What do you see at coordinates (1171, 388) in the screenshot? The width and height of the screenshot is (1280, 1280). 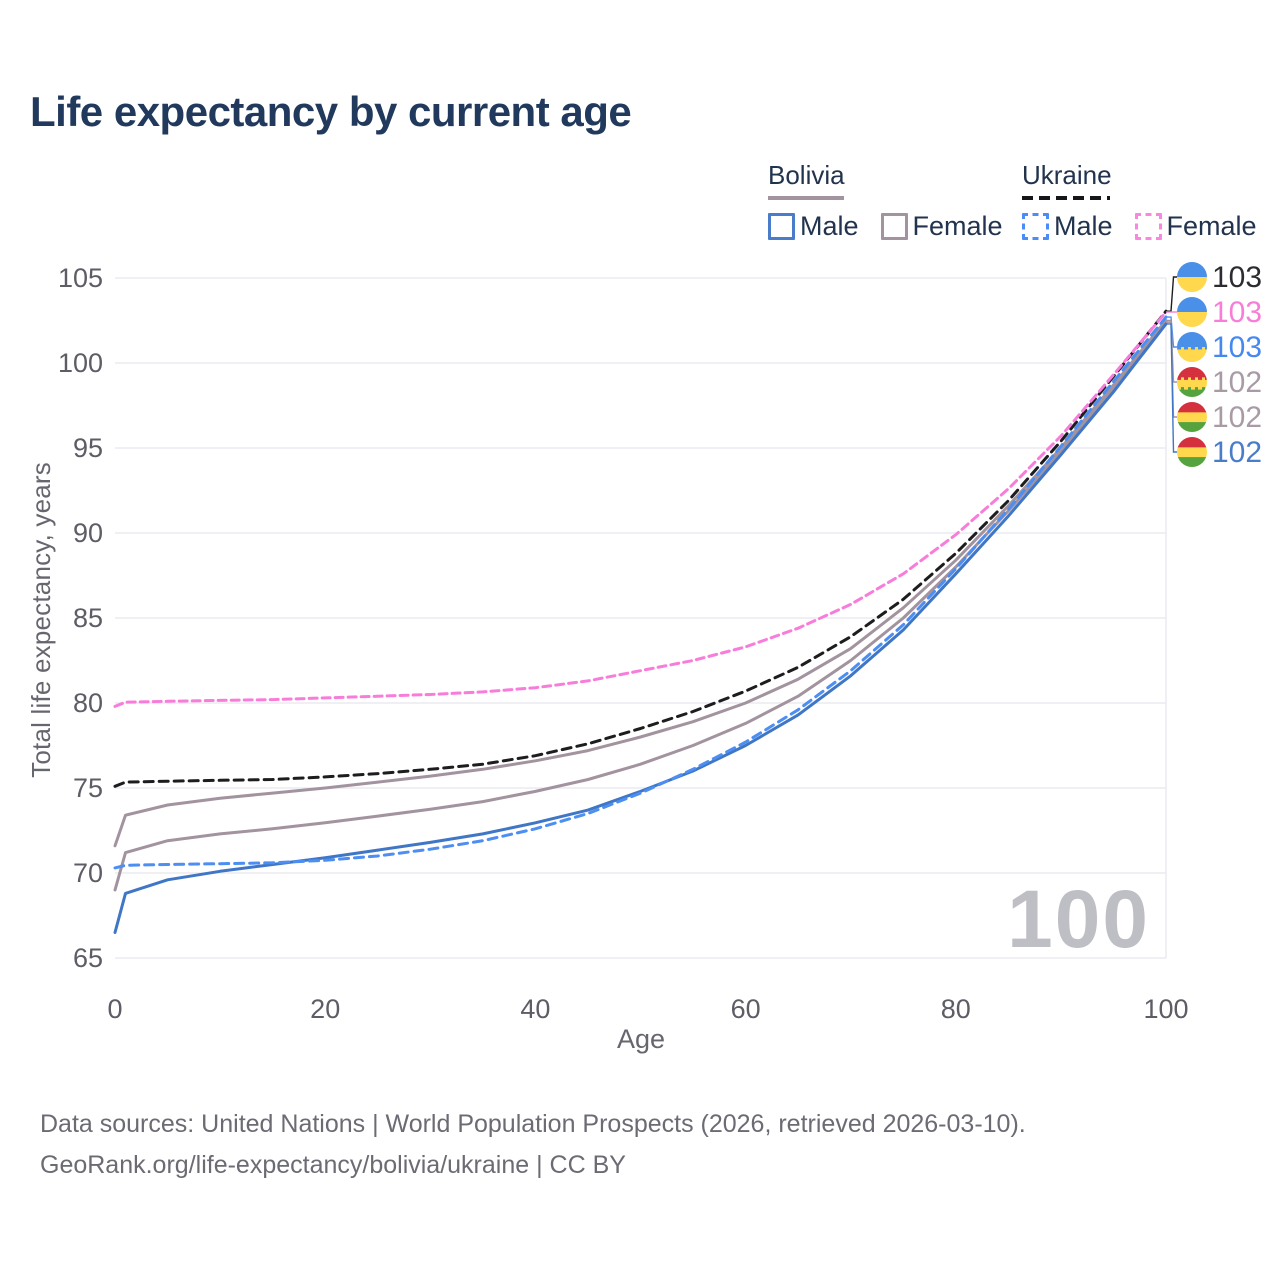 I see `end-label-leader-bolivia-male` at bounding box center [1171, 388].